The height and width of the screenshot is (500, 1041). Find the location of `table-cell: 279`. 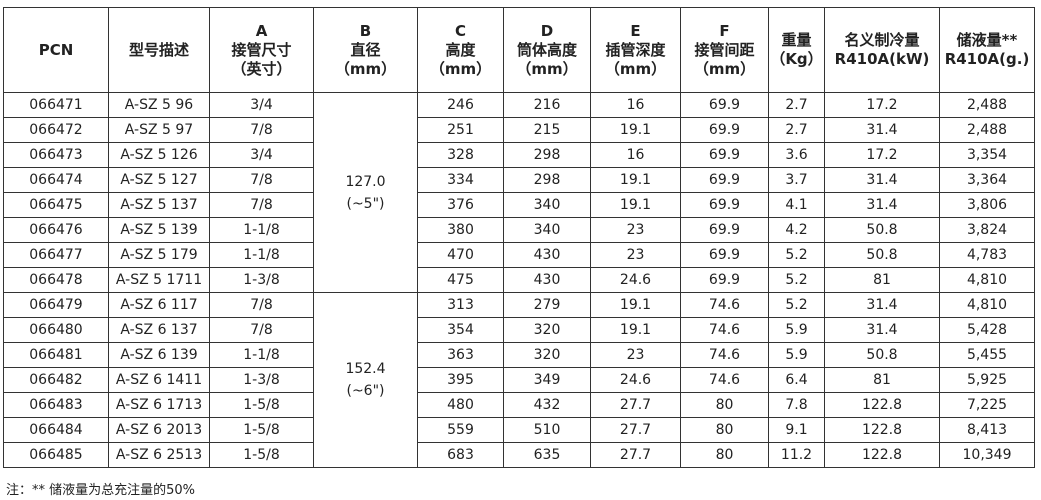

table-cell: 279 is located at coordinates (547, 305).